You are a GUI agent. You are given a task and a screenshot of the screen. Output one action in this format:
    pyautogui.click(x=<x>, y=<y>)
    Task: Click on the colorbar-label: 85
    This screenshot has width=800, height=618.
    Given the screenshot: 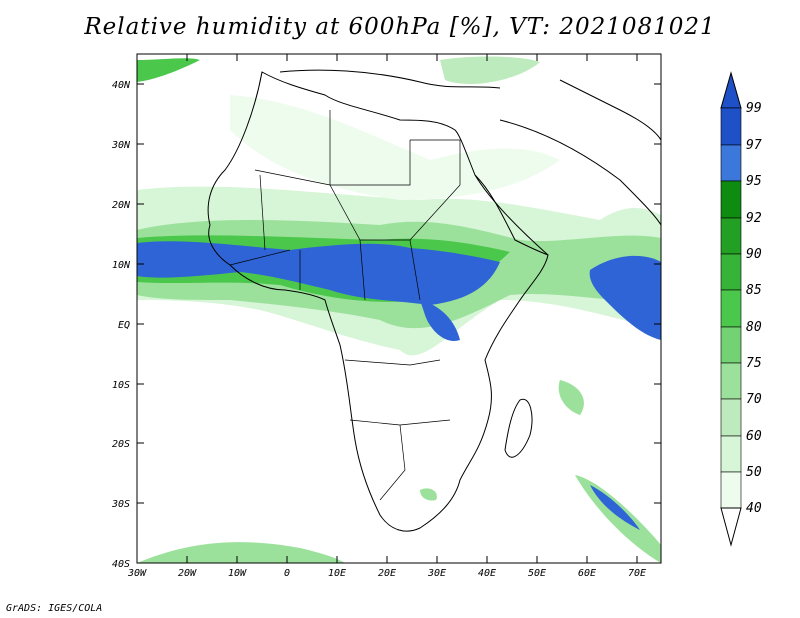 What is the action you would take?
    pyautogui.click(x=754, y=290)
    